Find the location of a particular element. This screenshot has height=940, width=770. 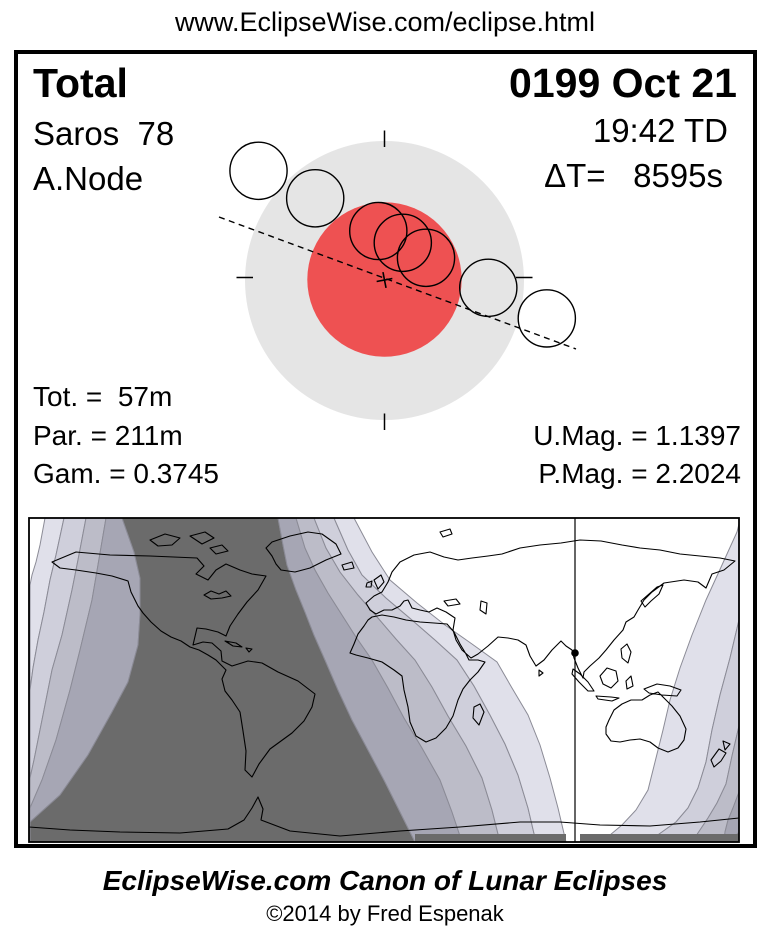

center-cross is located at coordinates (384, 280).